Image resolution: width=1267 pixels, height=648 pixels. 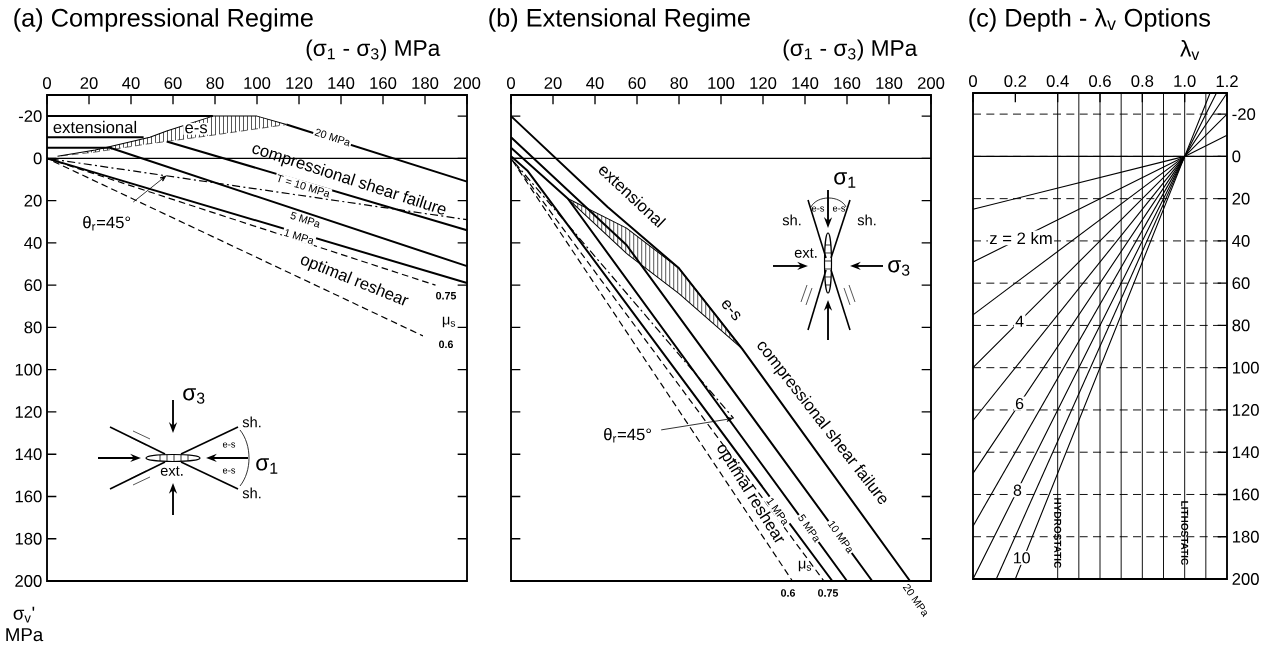 I want to click on x-tick-label: 0.2, so click(x=1015, y=81).